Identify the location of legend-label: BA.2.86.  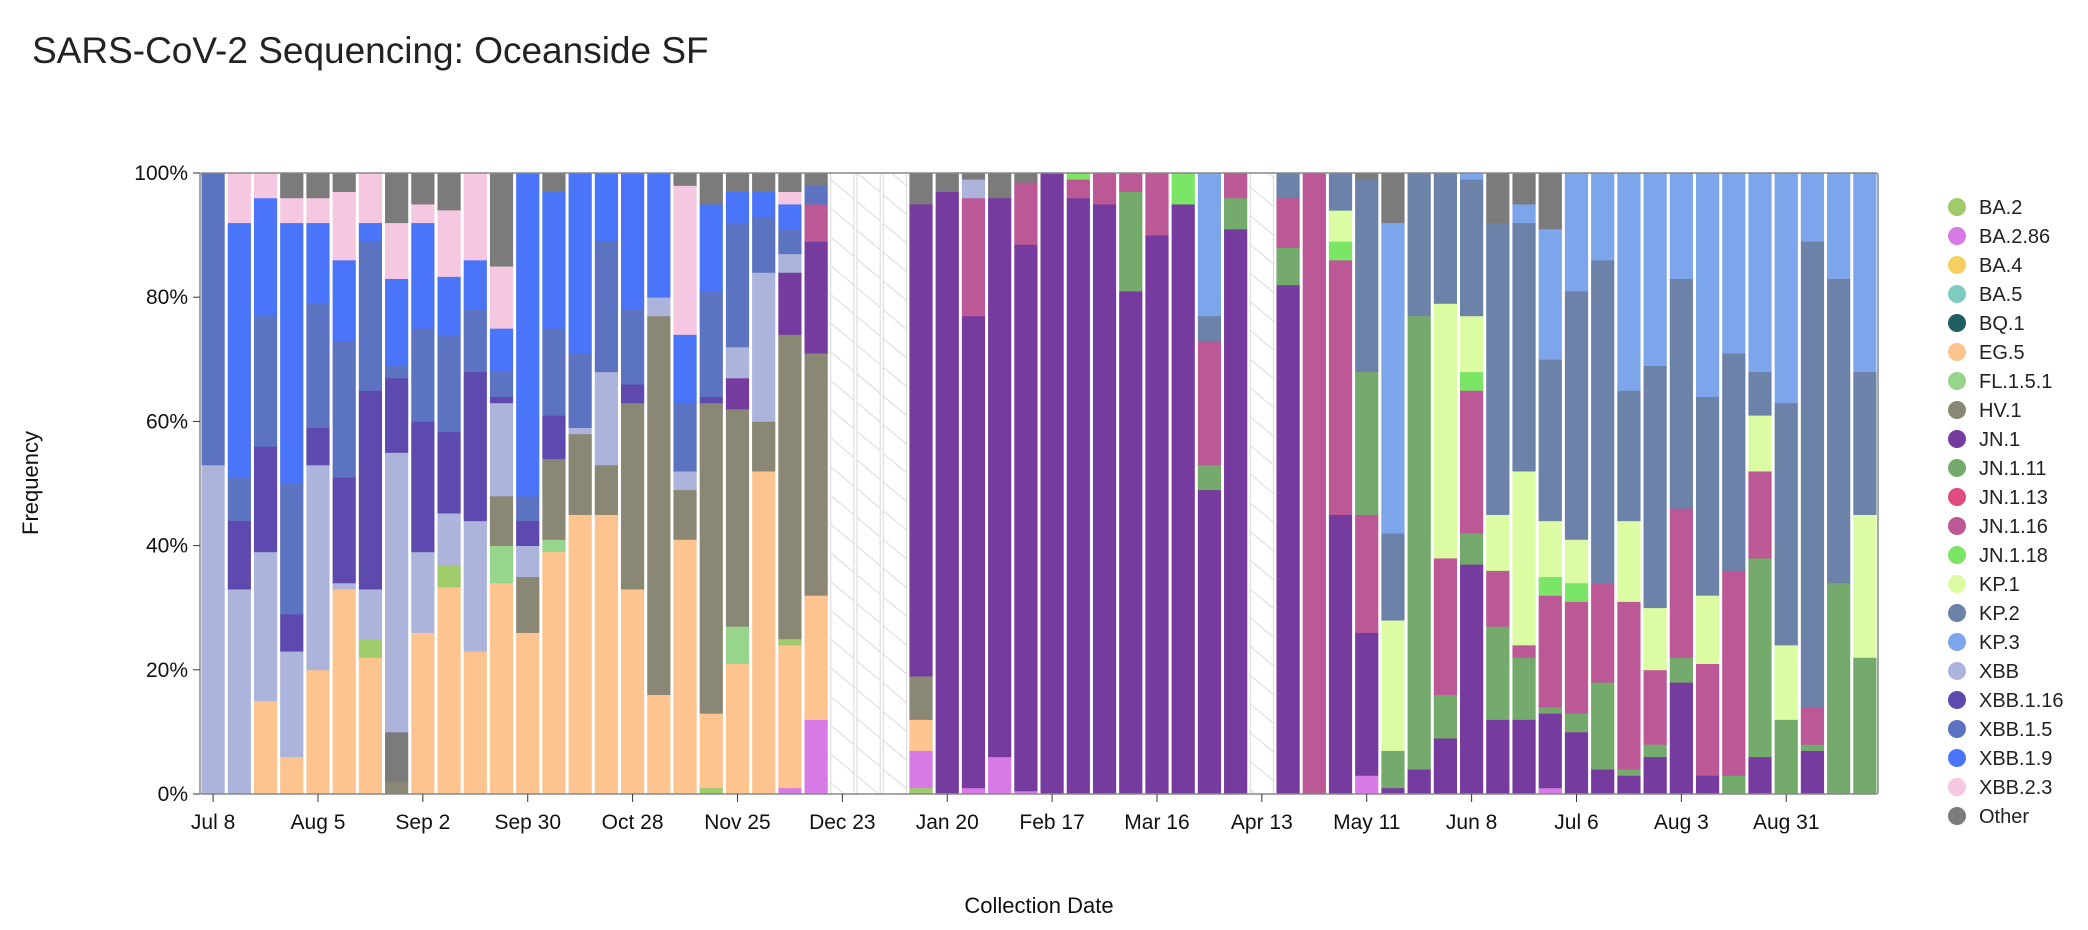
(2014, 237).